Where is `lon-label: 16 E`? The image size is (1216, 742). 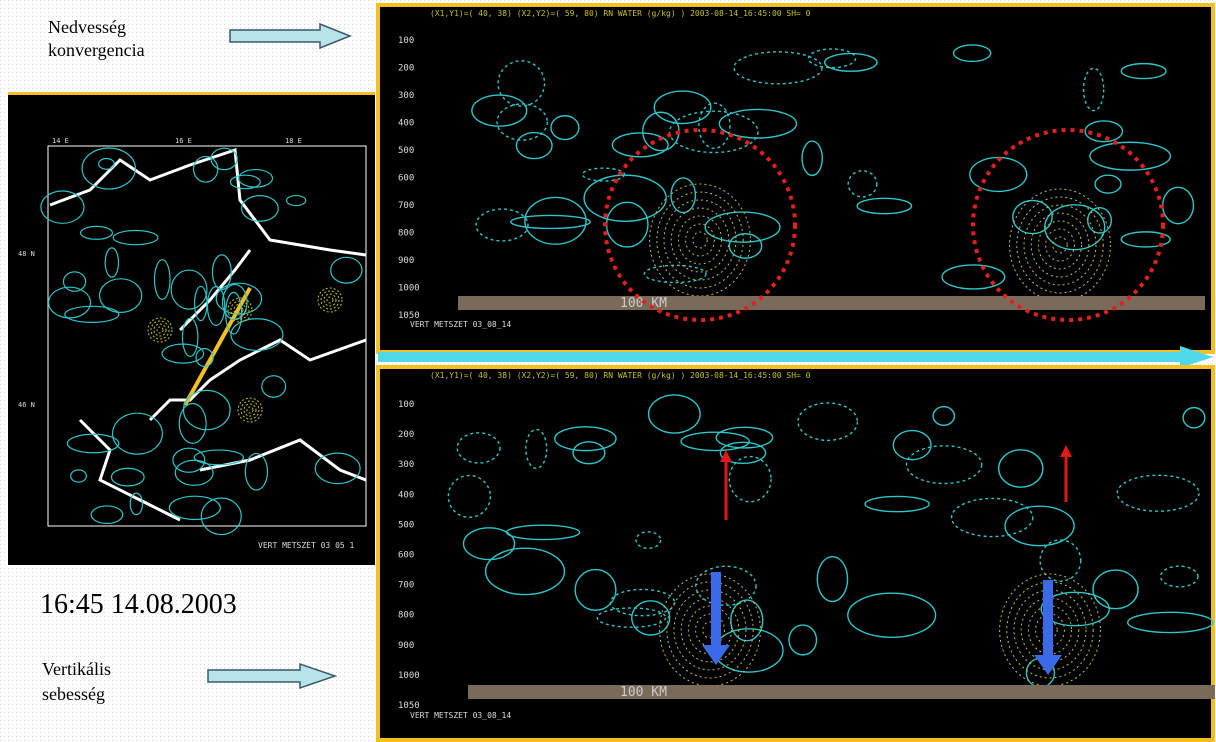
lon-label: 16 E is located at coordinates (183, 141).